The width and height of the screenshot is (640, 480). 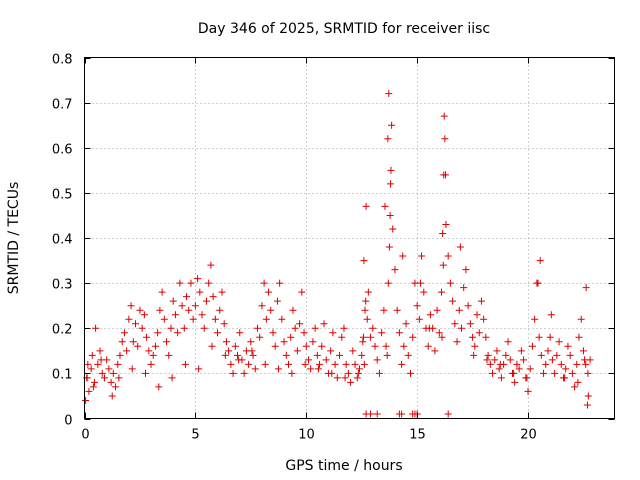 I want to click on y-tick-label: 0.3, so click(x=62, y=285).